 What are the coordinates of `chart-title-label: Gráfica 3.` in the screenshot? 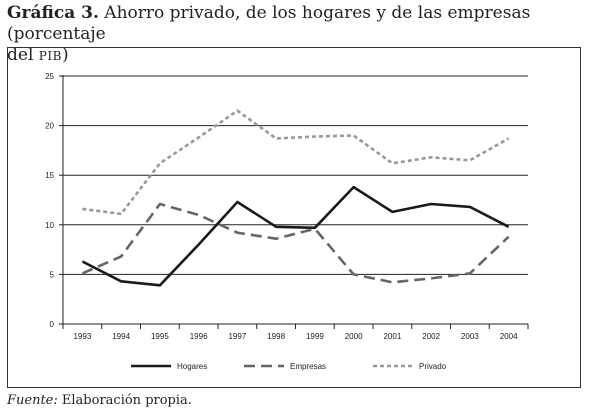 It's located at (53, 13).